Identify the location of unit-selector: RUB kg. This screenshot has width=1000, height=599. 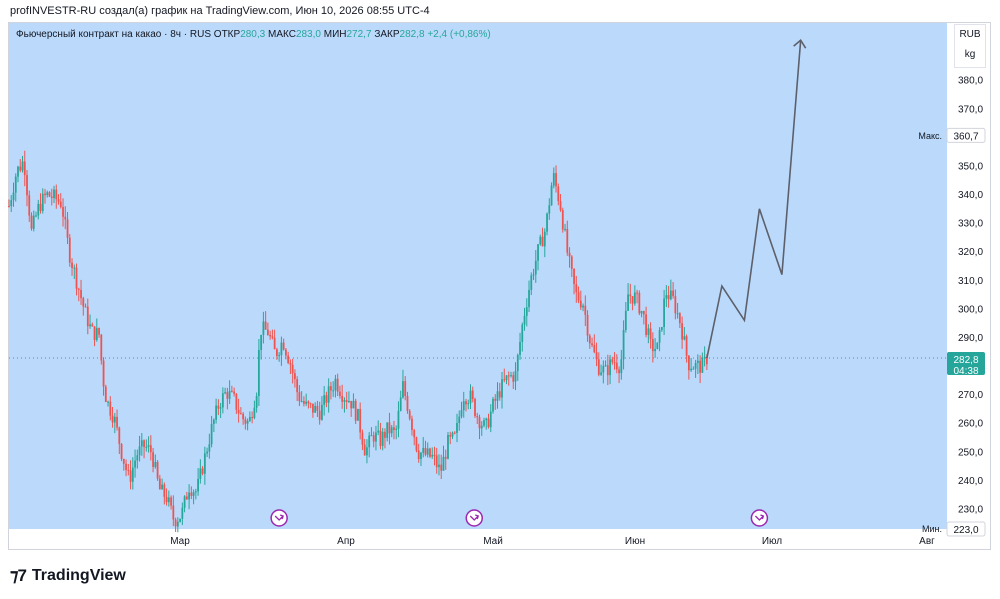
(970, 46).